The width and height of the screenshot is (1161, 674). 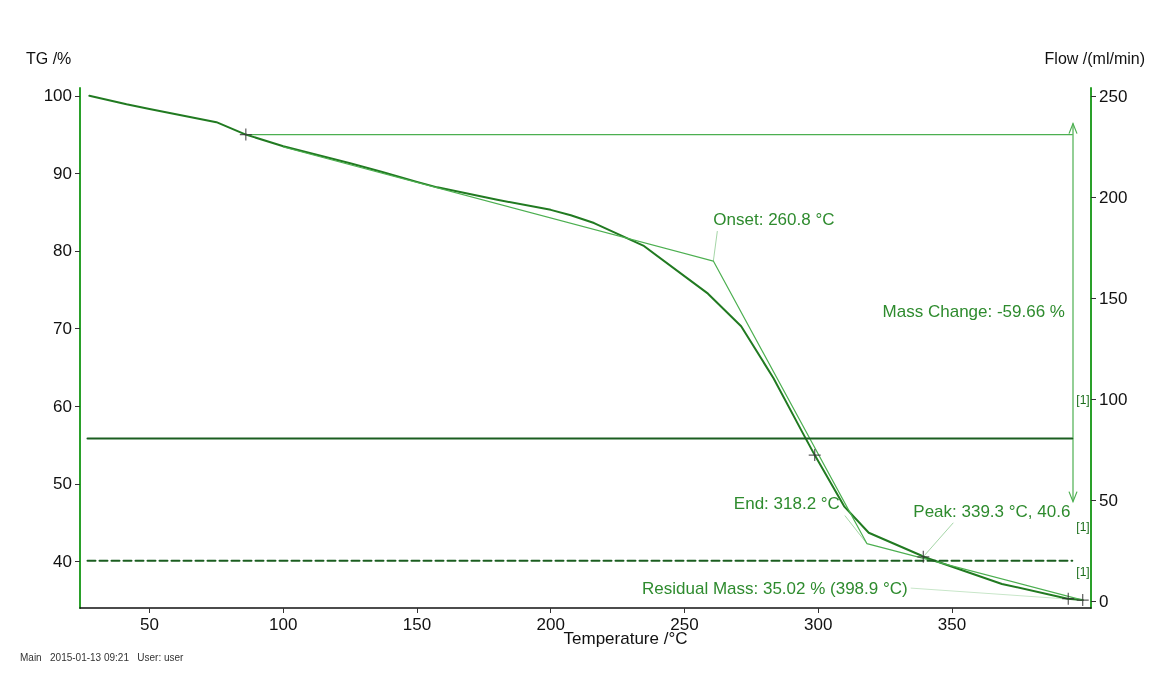 I want to click on y-axis-title: TG /%, so click(x=49, y=58).